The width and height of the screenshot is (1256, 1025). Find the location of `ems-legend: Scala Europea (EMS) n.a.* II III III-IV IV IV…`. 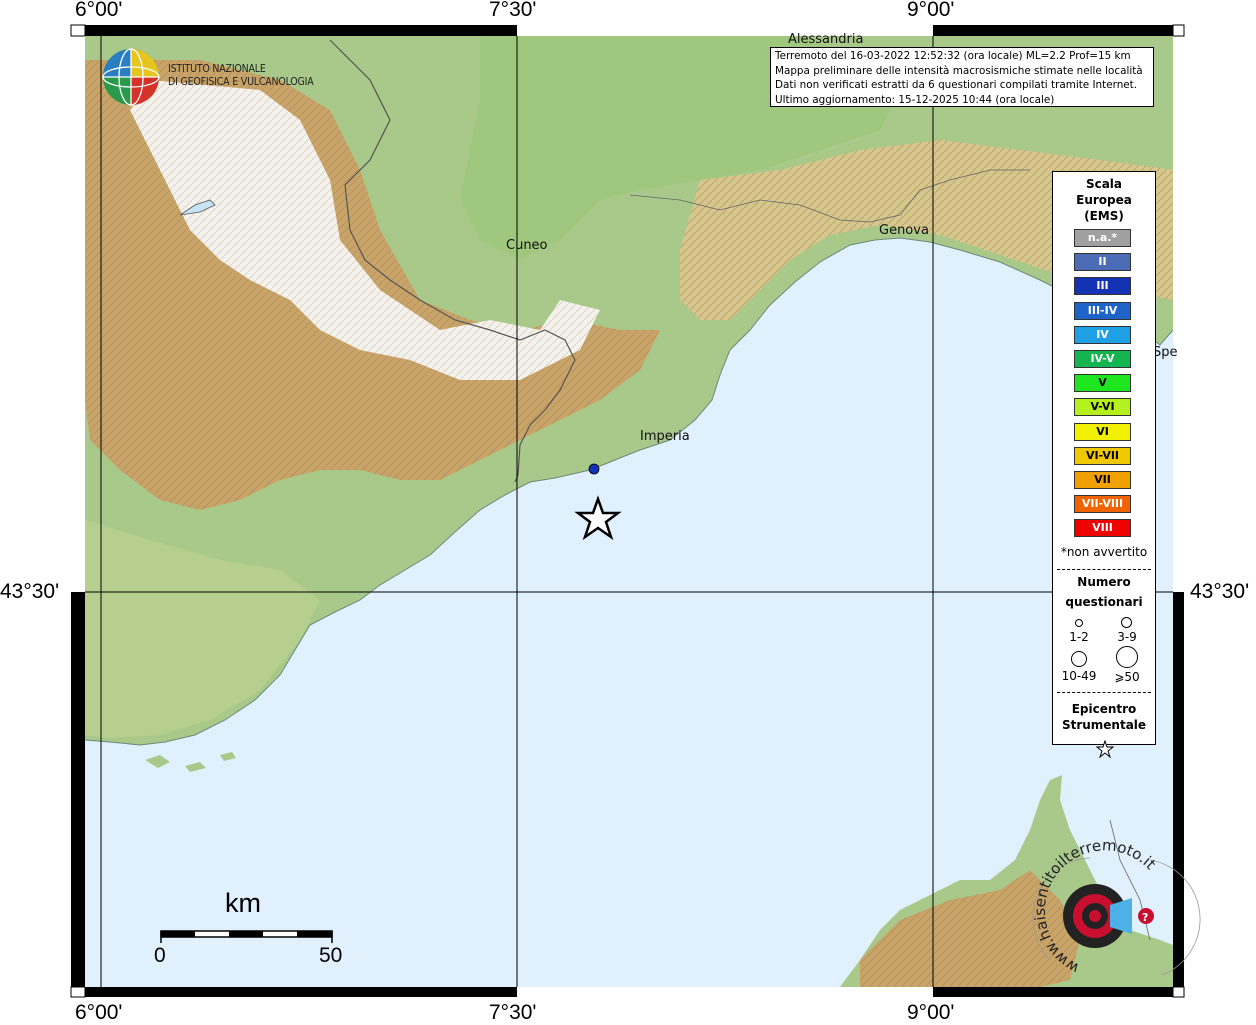

ems-legend: Scala Europea (EMS) n.a.* II III III-IV IV IV… is located at coordinates (1104, 464).